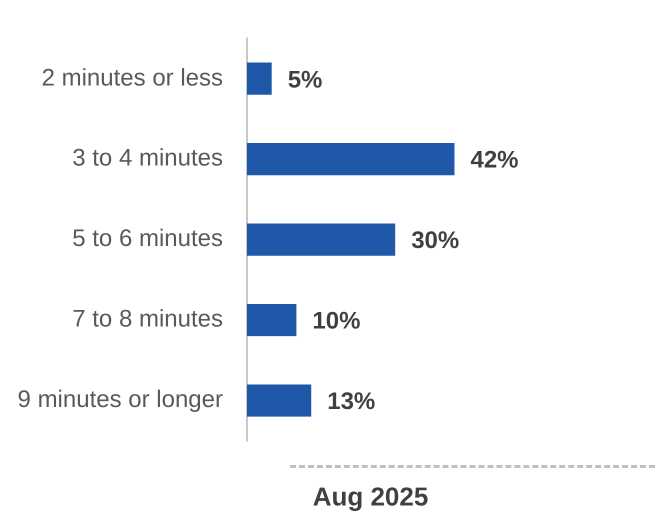  What do you see at coordinates (120, 400) in the screenshot?
I see `y-tick-label: 9 minutes or longer` at bounding box center [120, 400].